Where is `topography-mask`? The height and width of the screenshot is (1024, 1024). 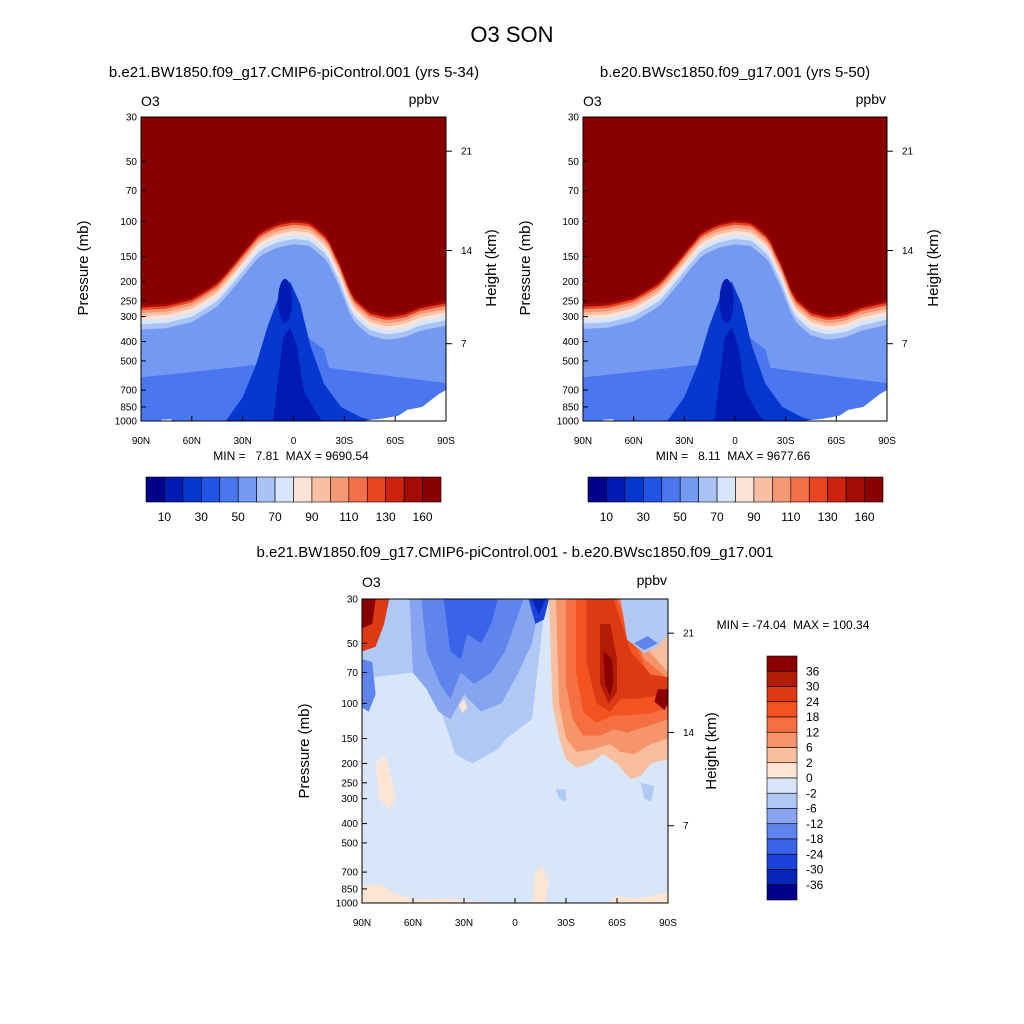
topography-mask is located at coordinates (403, 405).